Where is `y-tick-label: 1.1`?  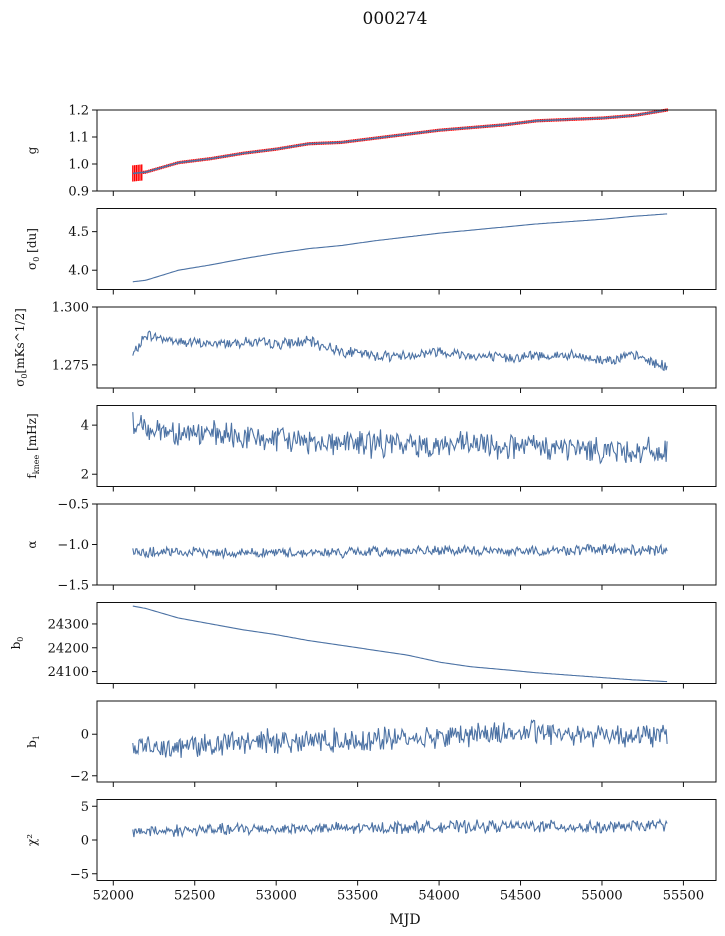 y-tick-label: 1.1 is located at coordinates (78, 138).